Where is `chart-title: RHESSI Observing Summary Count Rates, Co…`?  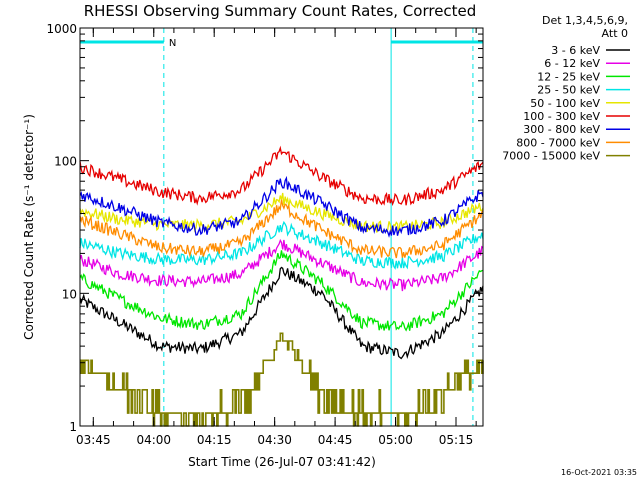 chart-title: RHESSI Observing Summary Count Rates, Co… is located at coordinates (280, 11).